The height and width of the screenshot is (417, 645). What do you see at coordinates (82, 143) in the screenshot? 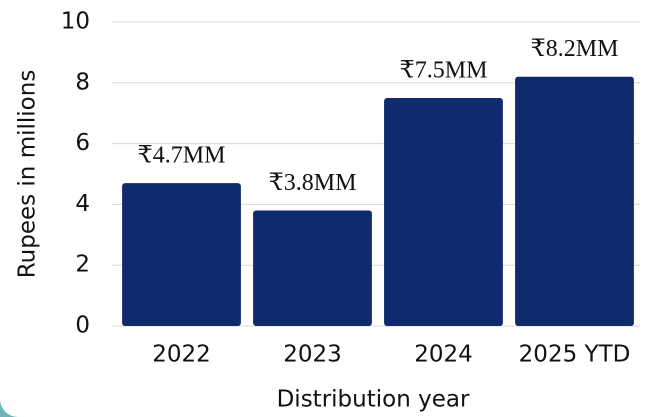
I see `y-tick-label: 6` at bounding box center [82, 143].